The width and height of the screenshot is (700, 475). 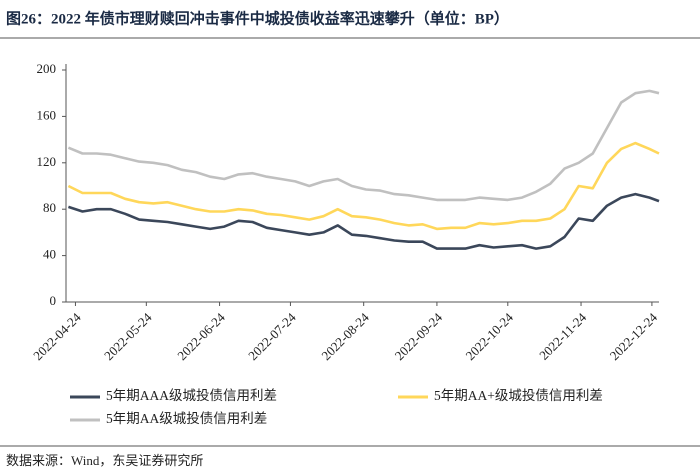 What do you see at coordinates (191, 395) in the screenshot?
I see `legend-label: 5年期AAA级城投债信用利差` at bounding box center [191, 395].